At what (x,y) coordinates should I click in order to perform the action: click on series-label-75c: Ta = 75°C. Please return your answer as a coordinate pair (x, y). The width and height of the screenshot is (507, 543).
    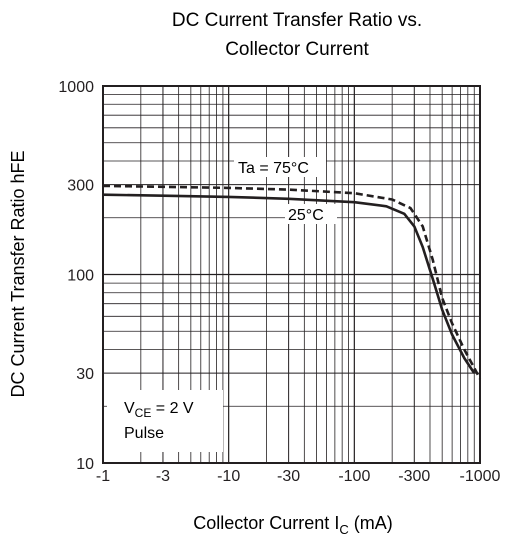
    Looking at the image, I should click on (273, 168).